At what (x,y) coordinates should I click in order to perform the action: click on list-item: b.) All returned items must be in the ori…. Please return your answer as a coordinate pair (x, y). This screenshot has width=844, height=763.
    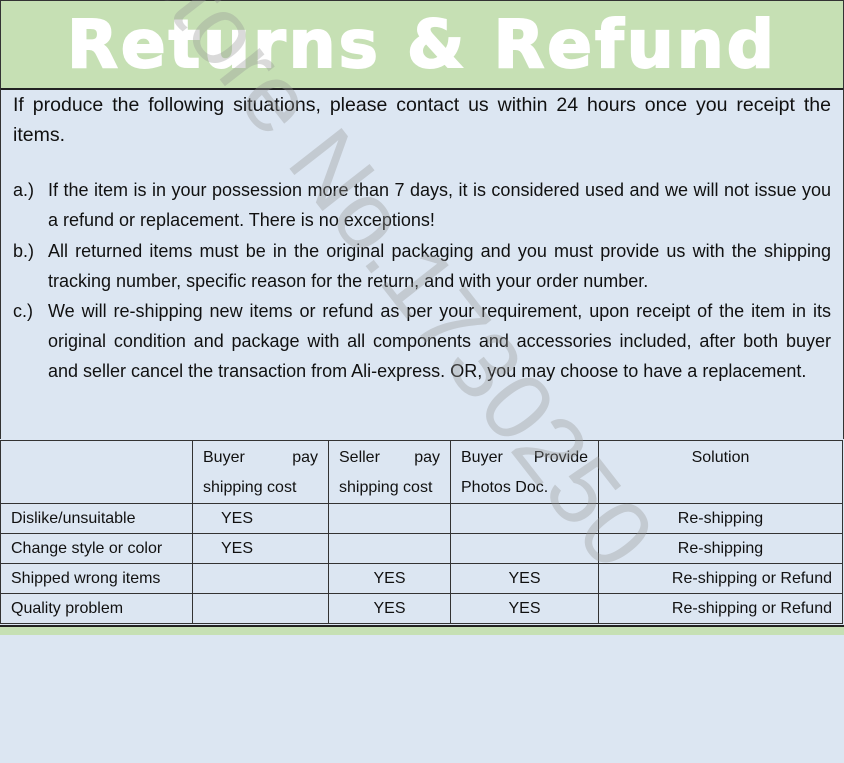
    Looking at the image, I should click on (422, 266).